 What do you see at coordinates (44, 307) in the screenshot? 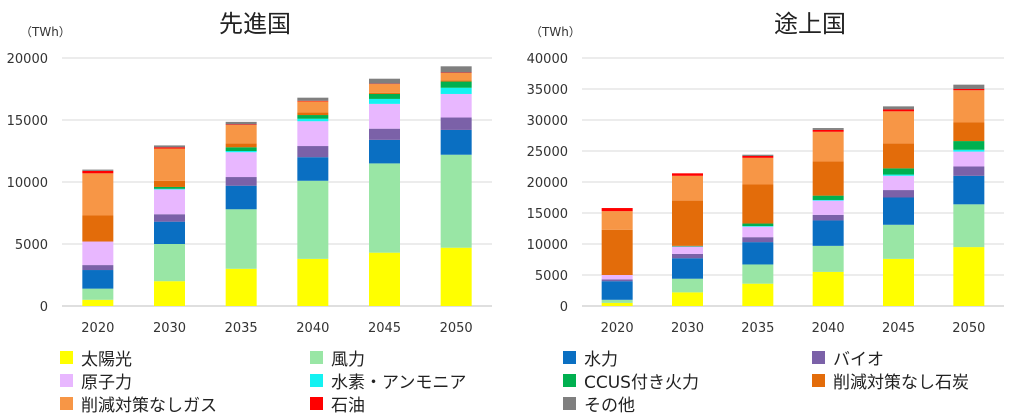
I see `y-tick-label: 0` at bounding box center [44, 307].